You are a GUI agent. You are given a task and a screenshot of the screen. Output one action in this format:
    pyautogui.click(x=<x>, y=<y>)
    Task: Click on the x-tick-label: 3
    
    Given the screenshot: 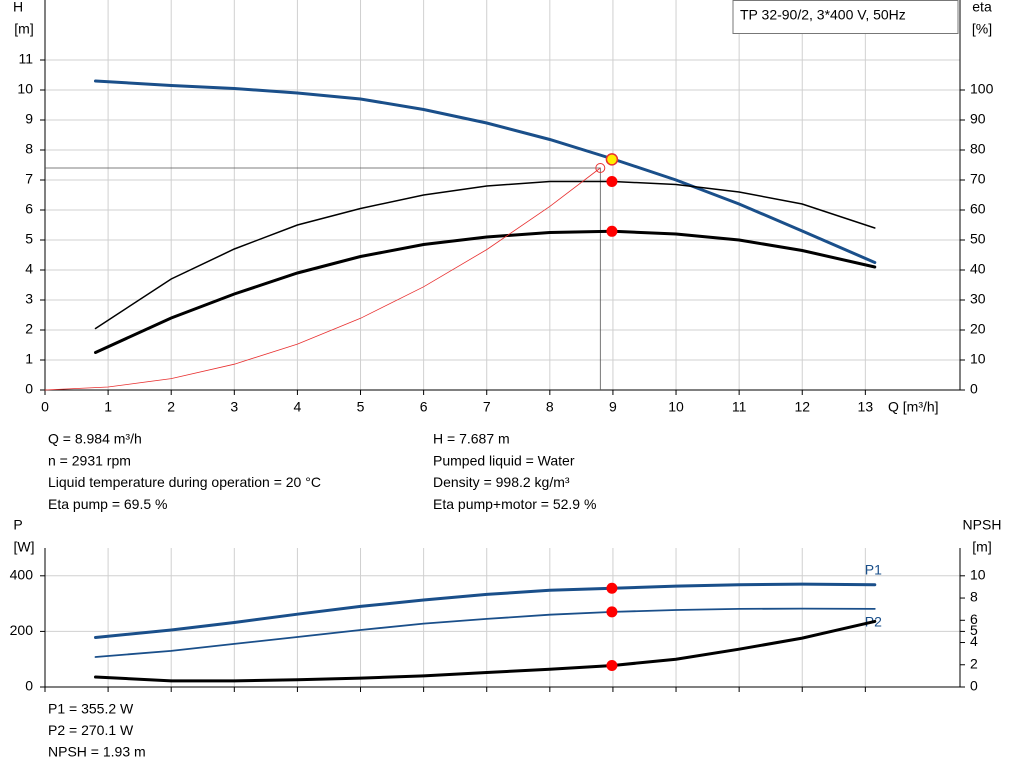 What is the action you would take?
    pyautogui.click(x=234, y=407)
    